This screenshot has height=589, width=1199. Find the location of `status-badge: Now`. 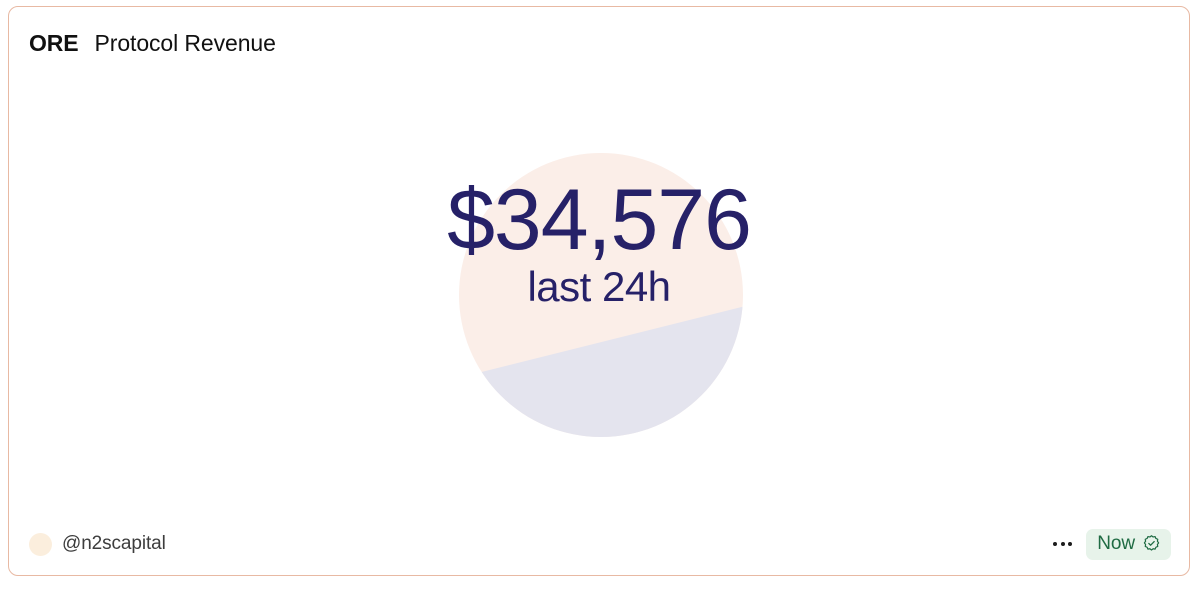

status-badge: Now is located at coordinates (1128, 544).